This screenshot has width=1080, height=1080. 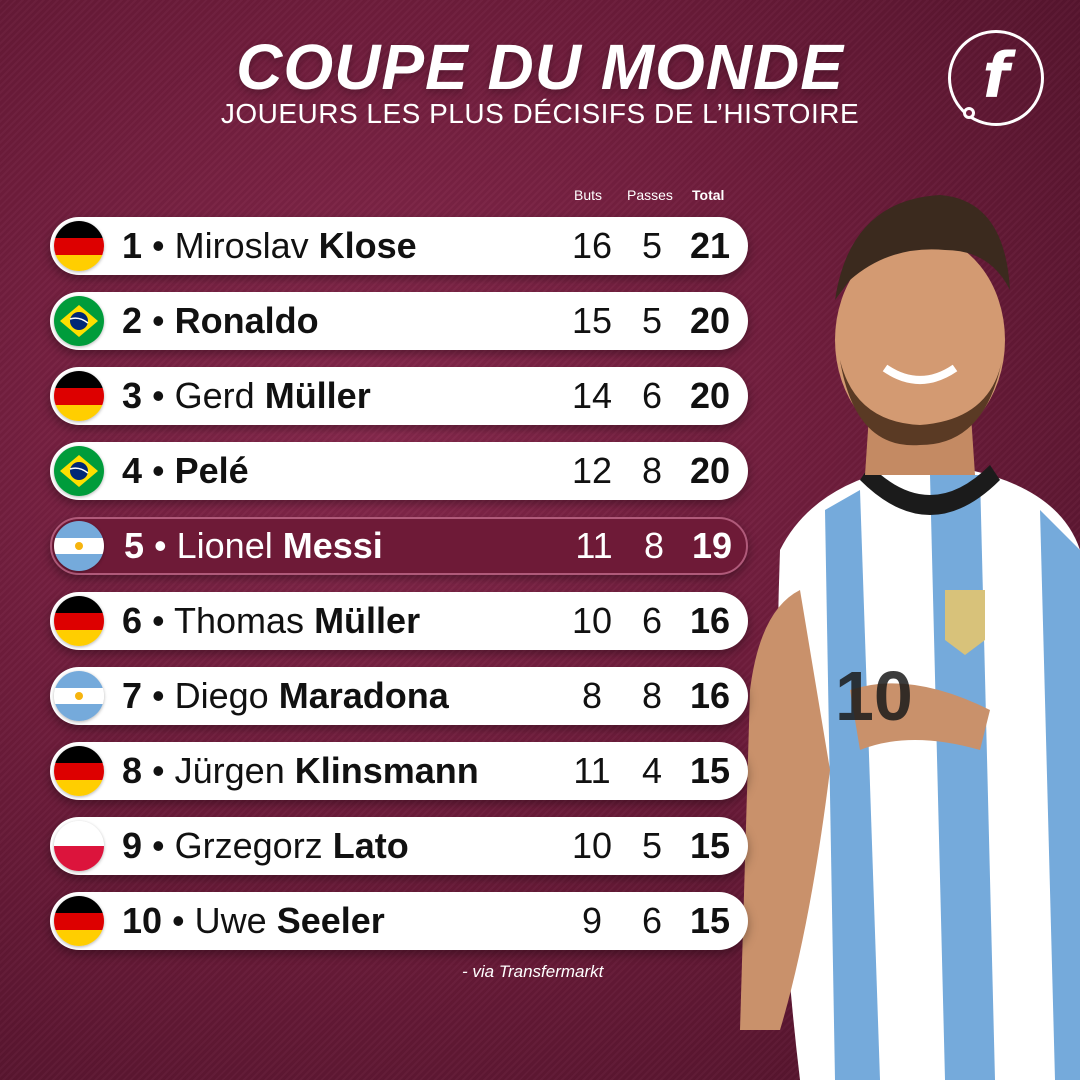 I want to click on brand-logo: f, so click(x=996, y=78).